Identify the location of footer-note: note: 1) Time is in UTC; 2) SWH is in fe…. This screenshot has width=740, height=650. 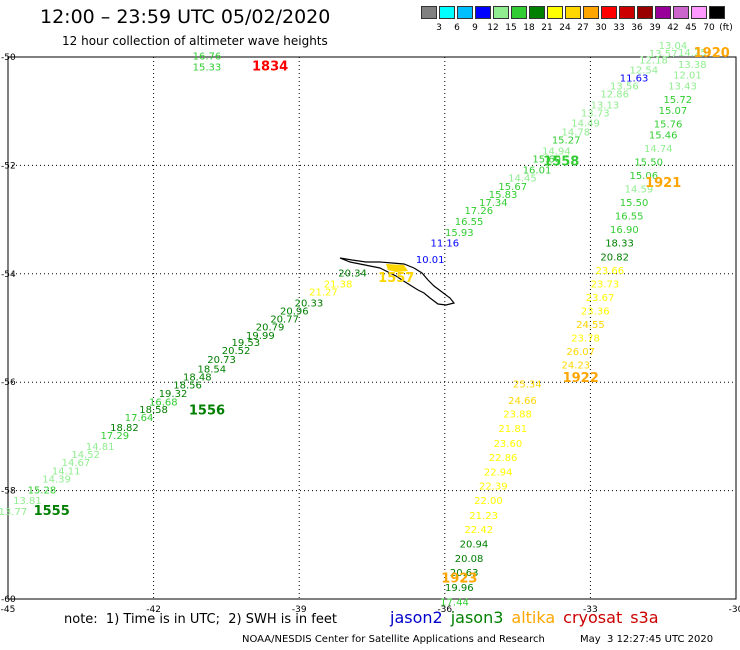
(200, 619).